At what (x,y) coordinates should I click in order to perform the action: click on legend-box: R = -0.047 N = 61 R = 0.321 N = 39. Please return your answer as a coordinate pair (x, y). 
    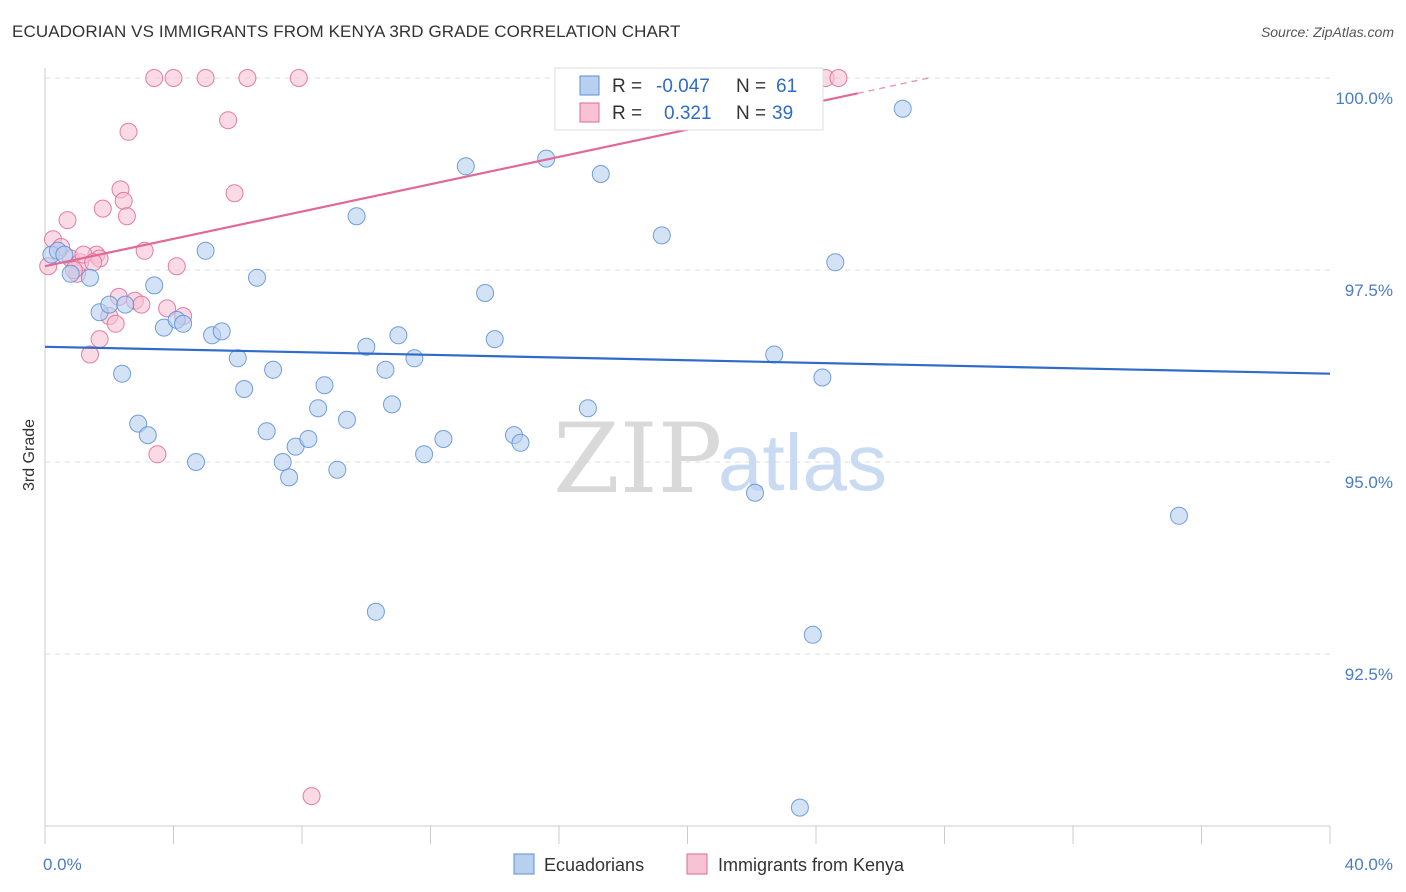
    Looking at the image, I should click on (689, 99).